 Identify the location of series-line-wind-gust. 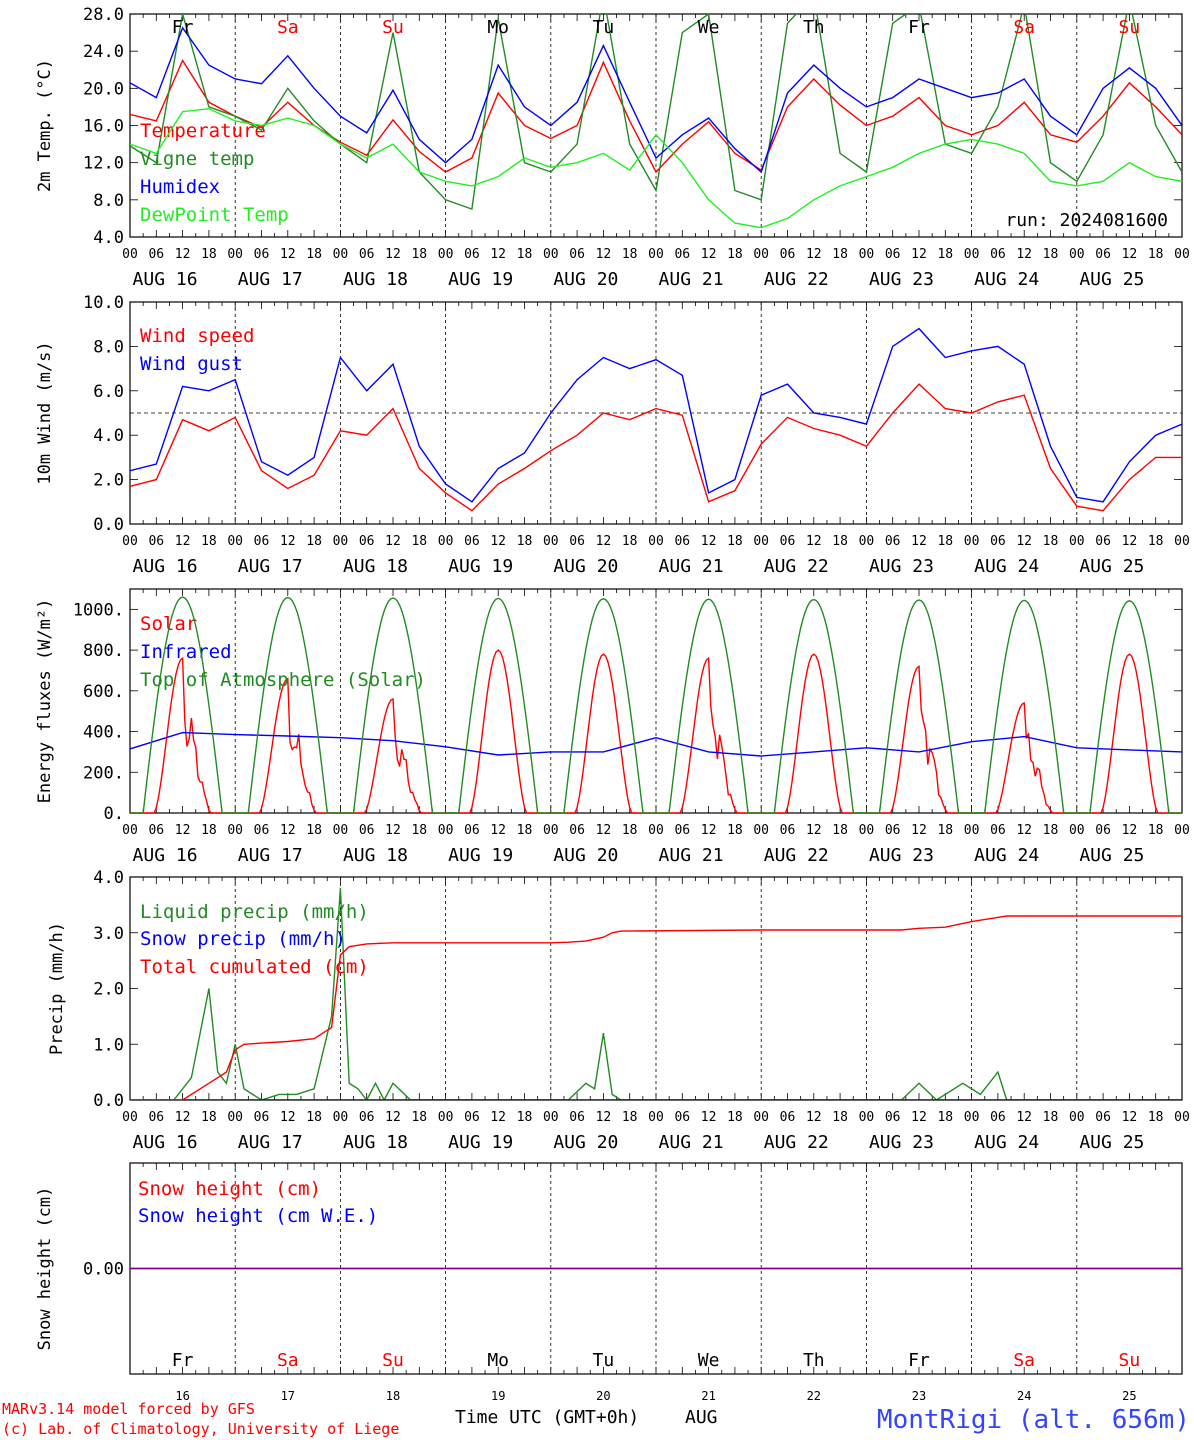
(656, 415).